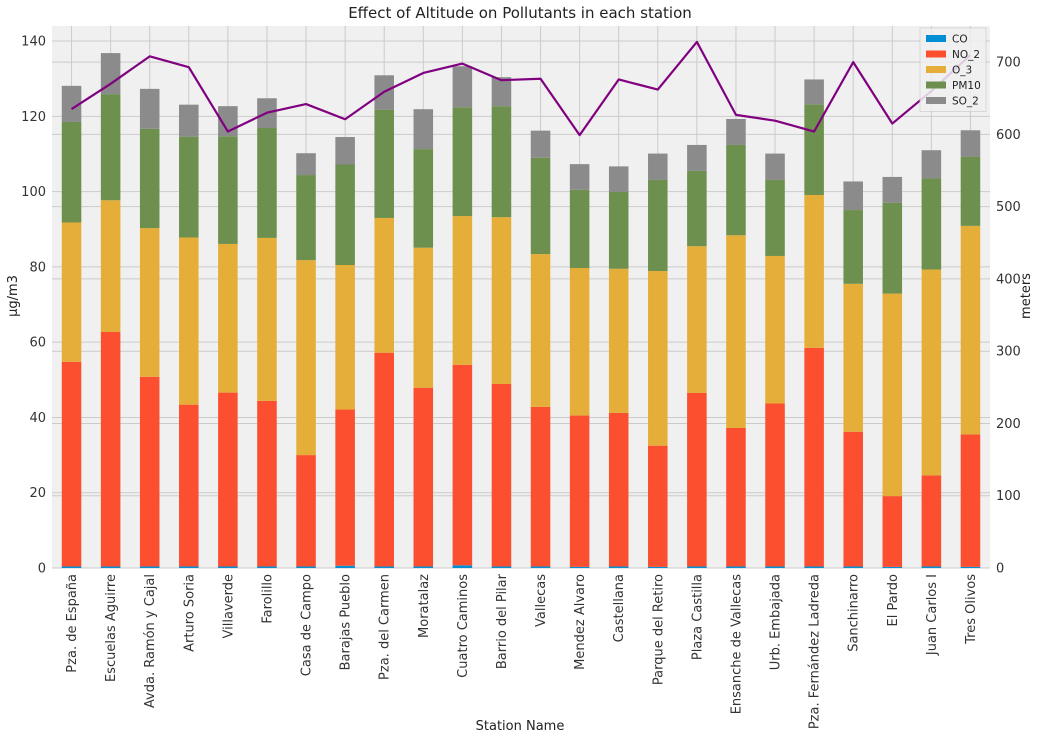 This screenshot has height=744, width=1040. Describe the element at coordinates (966, 55) in the screenshot. I see `legend-label: NO_2` at that location.